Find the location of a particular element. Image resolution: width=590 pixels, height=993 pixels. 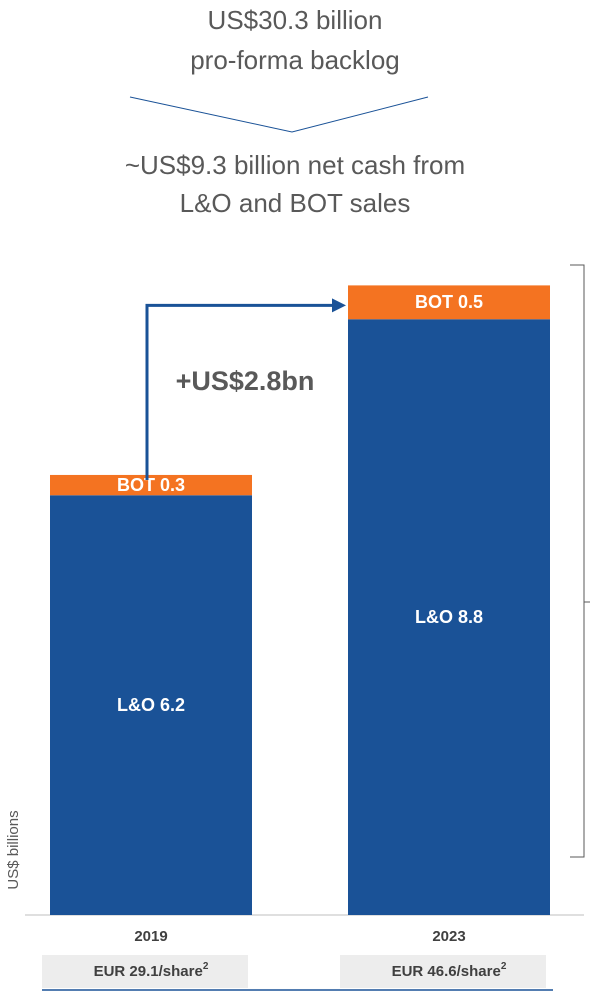

data-label: BOT 0.3 is located at coordinates (151, 485).